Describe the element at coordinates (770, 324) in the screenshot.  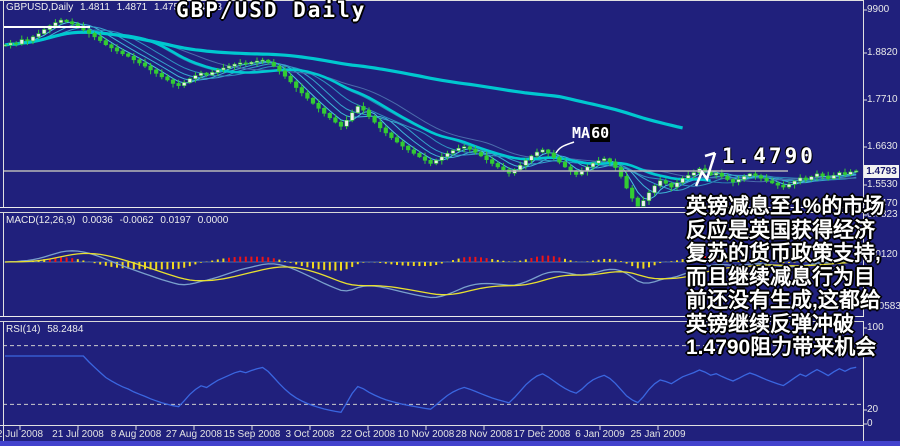
I see `annotation-text-line: 英镑继续反弹冲破` at that location.